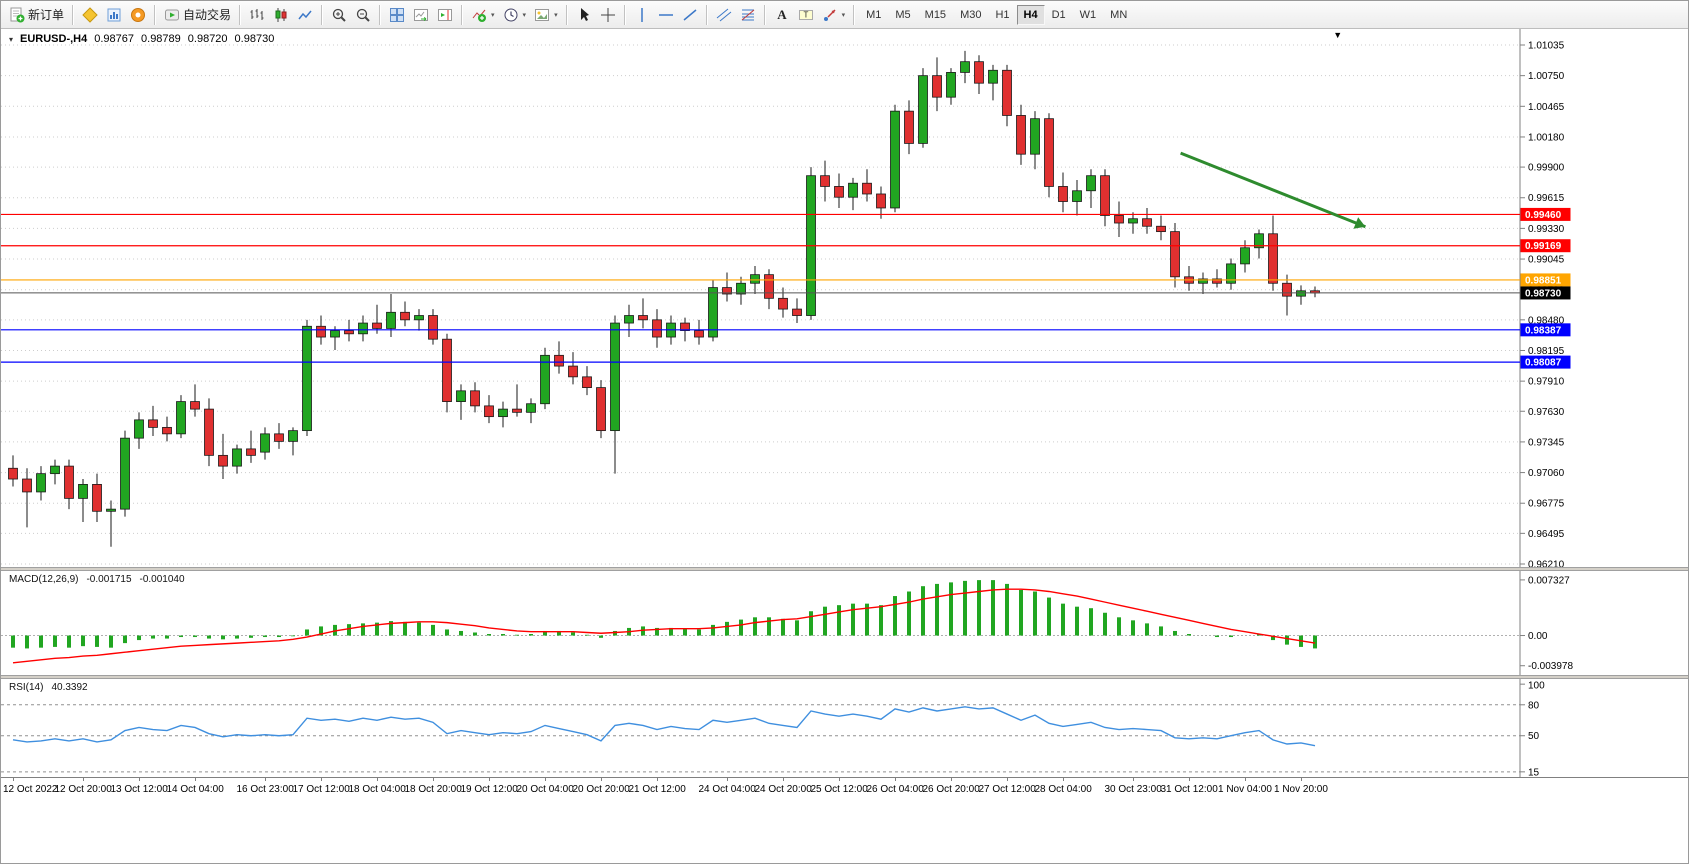  Describe the element at coordinates (197, 15) in the screenshot. I see `autotrading-button: 自动交易` at that location.